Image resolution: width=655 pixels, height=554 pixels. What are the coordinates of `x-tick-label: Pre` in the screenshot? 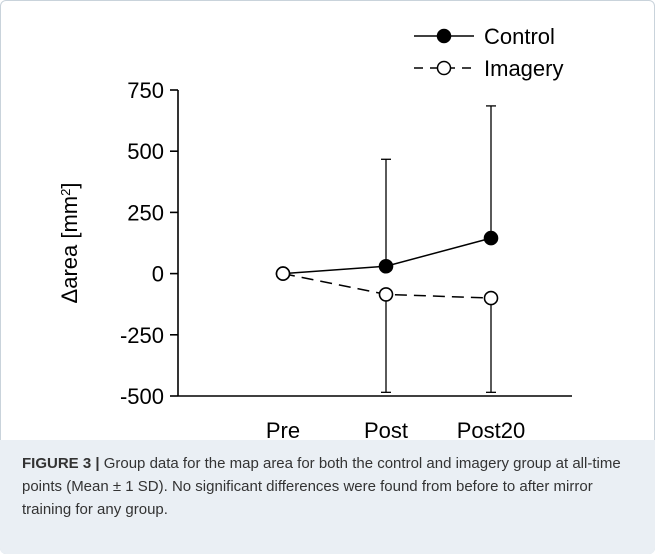 It's located at (283, 429).